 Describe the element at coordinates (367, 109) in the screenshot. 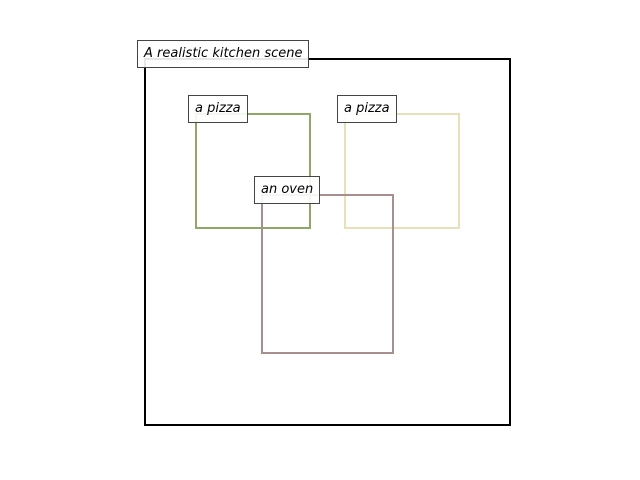

I see `pizza-label-right: a pizza` at that location.